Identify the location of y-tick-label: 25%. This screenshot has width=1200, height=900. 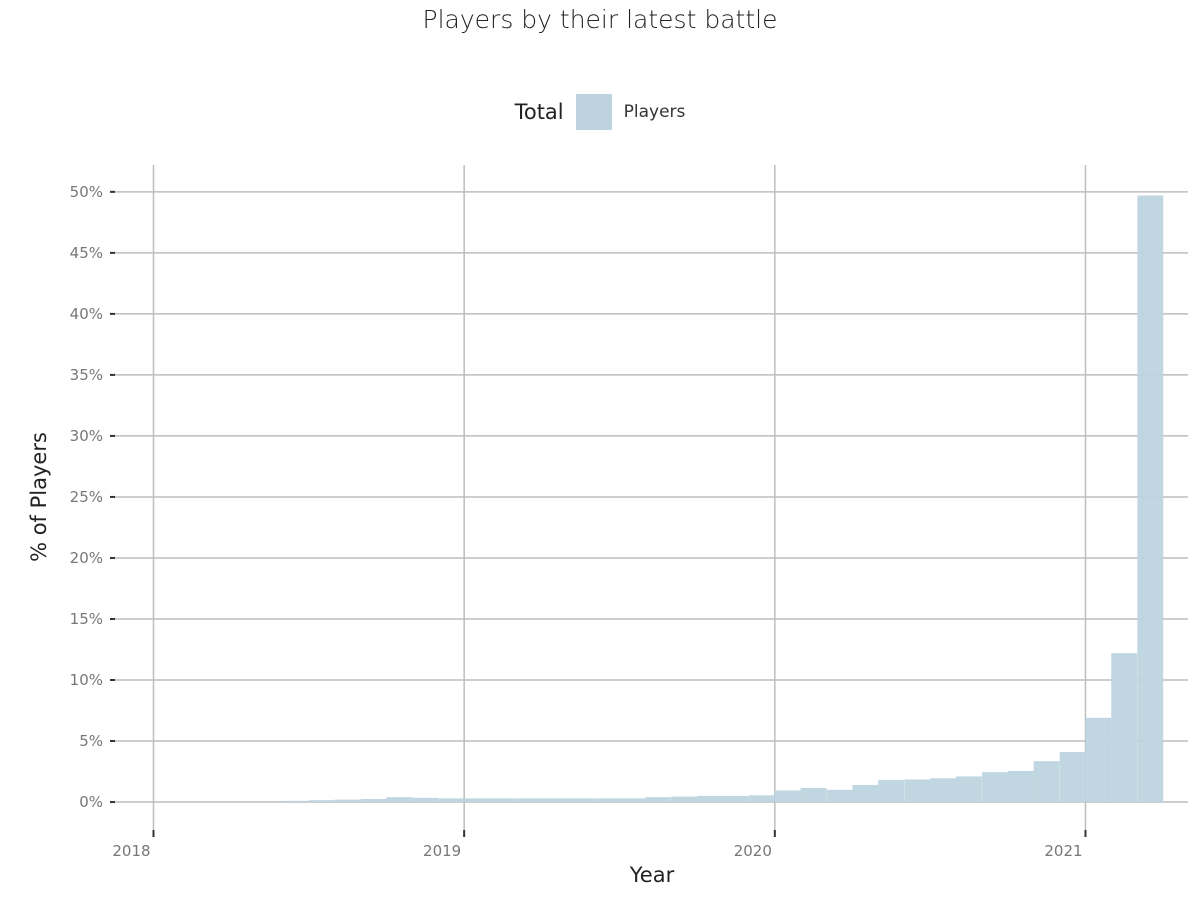
(86, 497).